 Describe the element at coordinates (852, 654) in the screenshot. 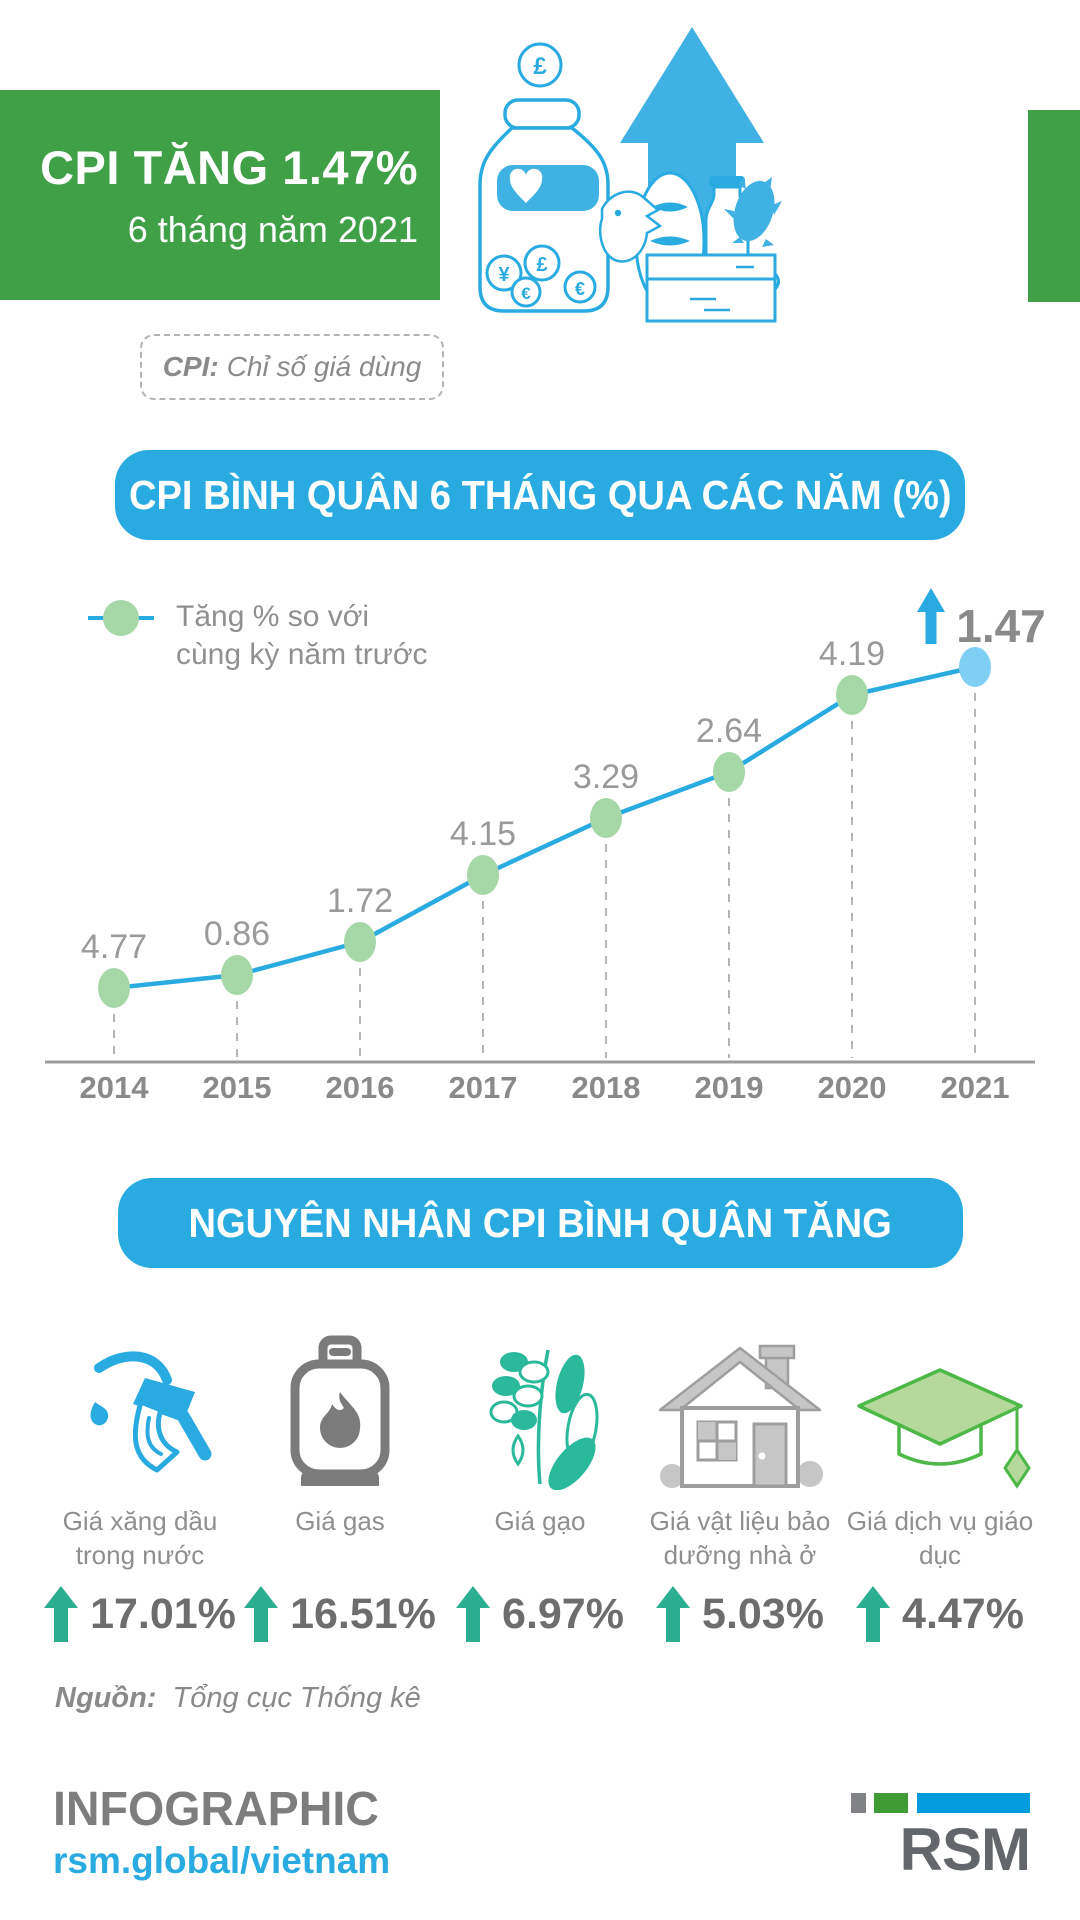

I see `value-label-2020: 4.19` at that location.